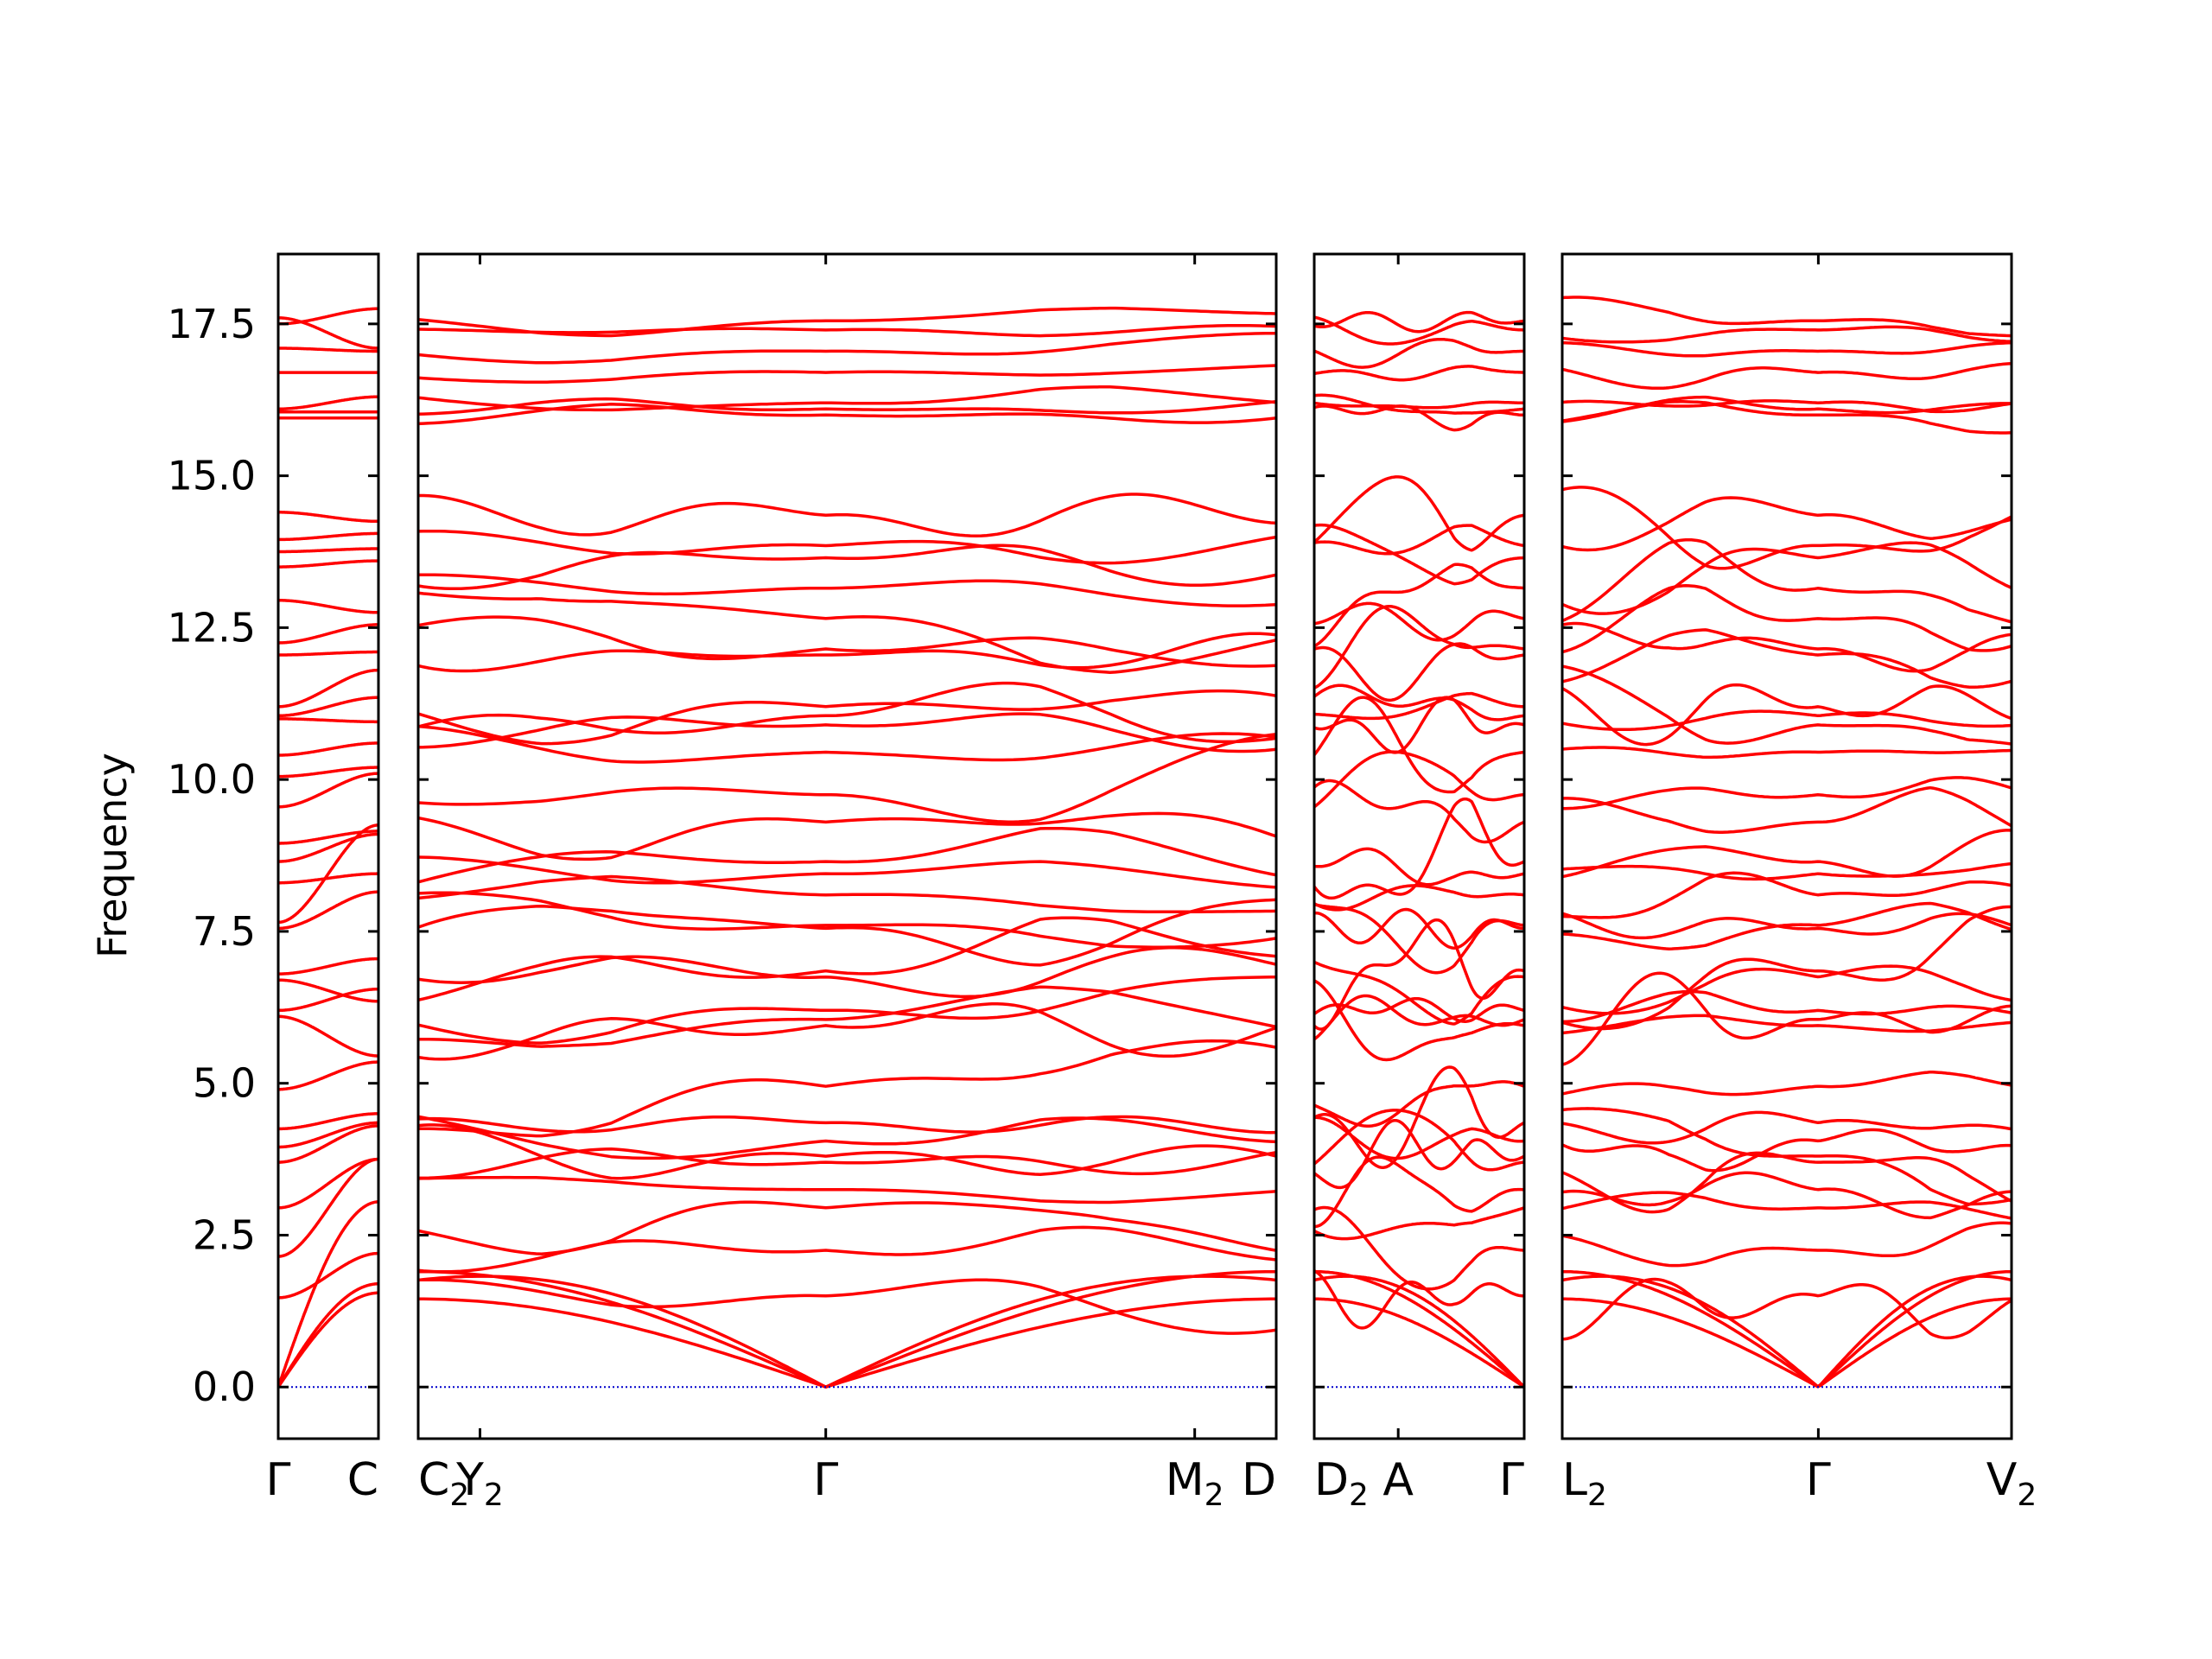 This screenshot has height=1659, width=2212. What do you see at coordinates (212, 476) in the screenshot?
I see `y-tick-label: 15.0` at bounding box center [212, 476].